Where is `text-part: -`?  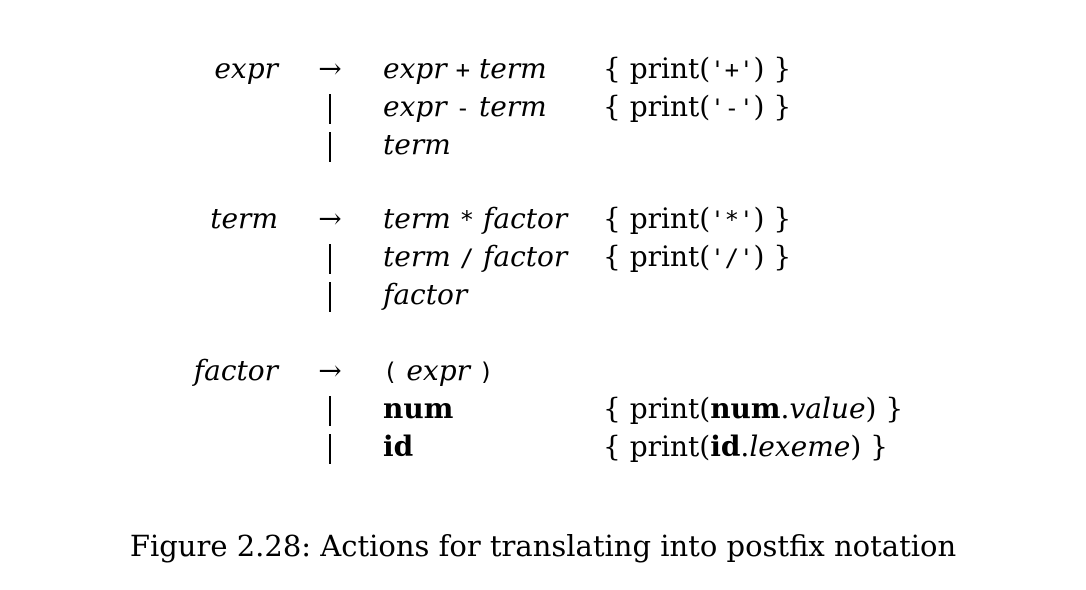
text-part: - is located at coordinates (463, 108).